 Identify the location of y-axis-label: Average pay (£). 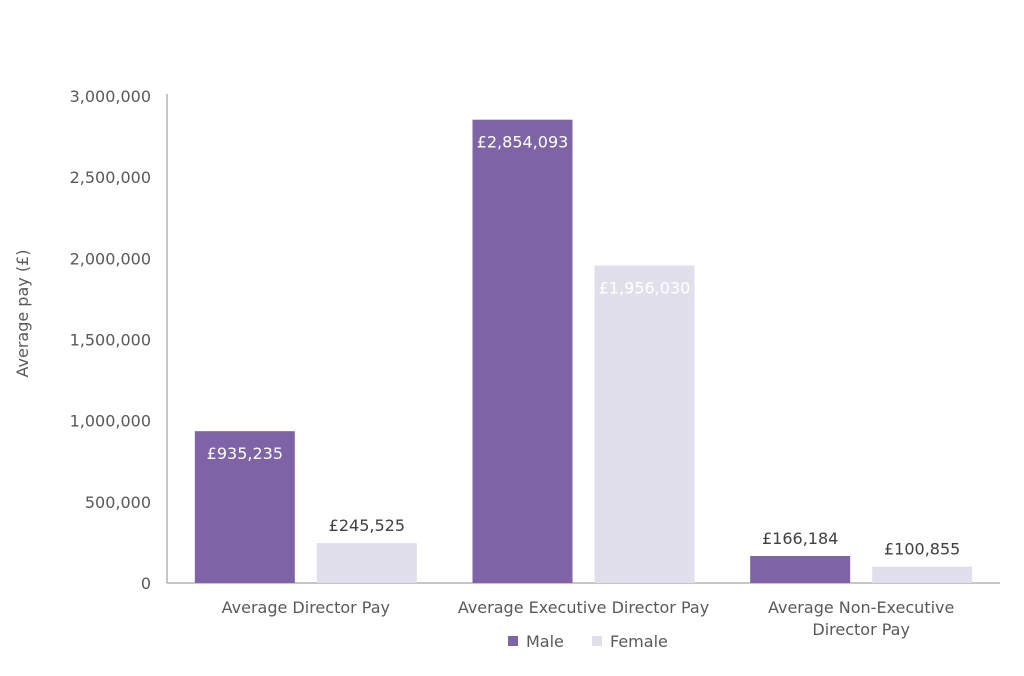
(22, 314).